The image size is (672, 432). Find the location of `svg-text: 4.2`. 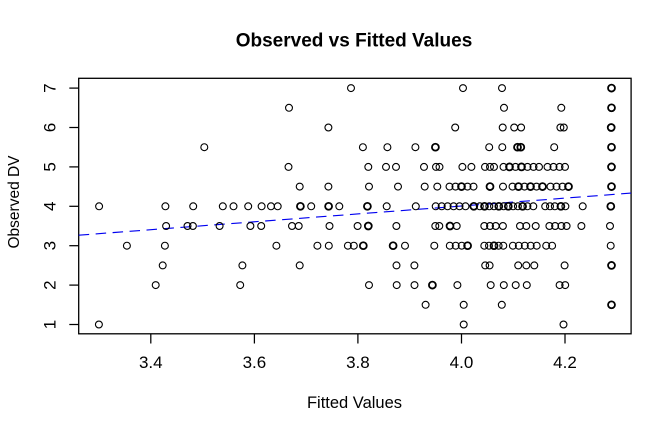

svg-text: 4.2 is located at coordinates (565, 362).